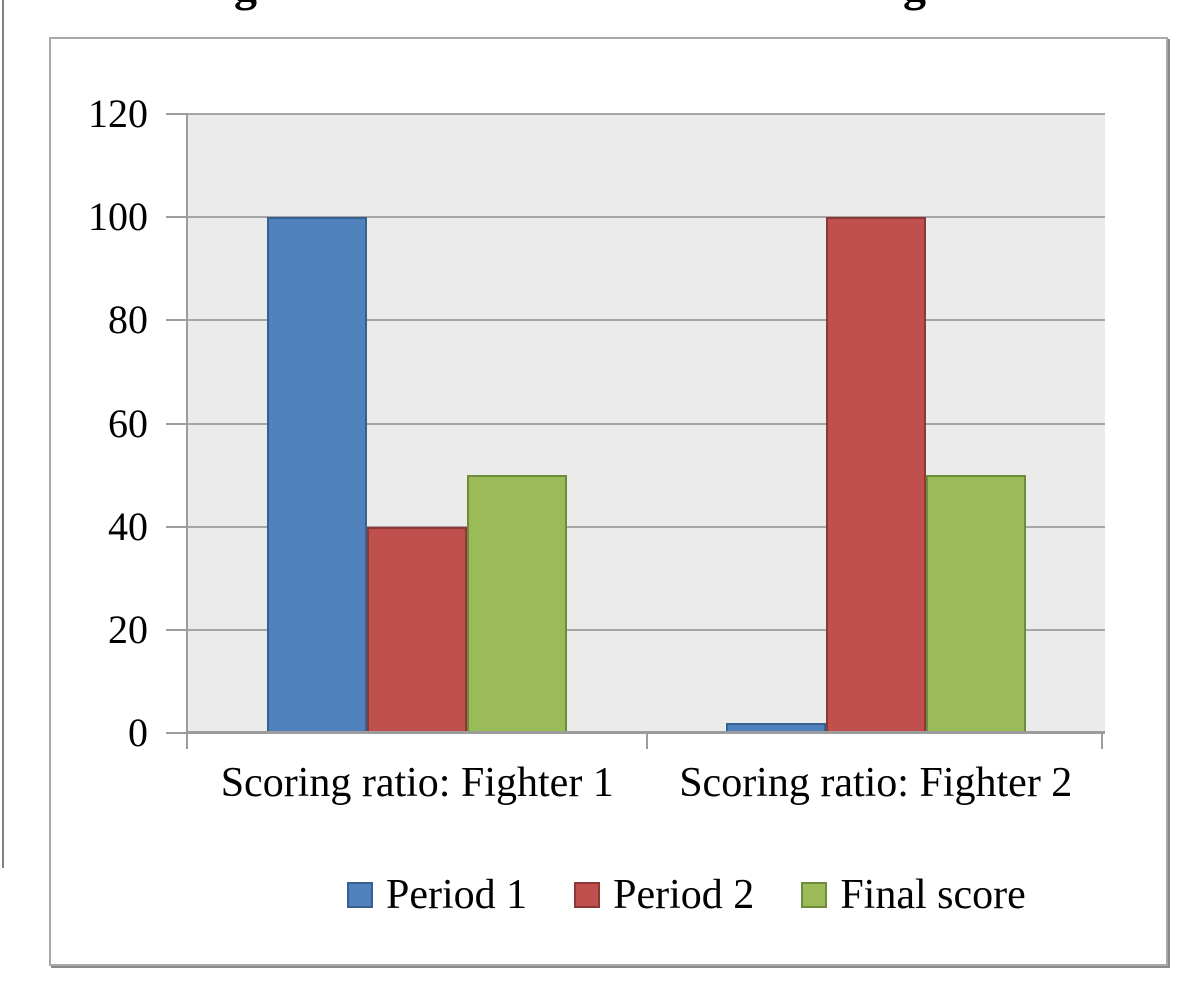 Image resolution: width=1204 pixels, height=1000 pixels. What do you see at coordinates (128, 629) in the screenshot?
I see `y-axis-tick-label: 20` at bounding box center [128, 629].